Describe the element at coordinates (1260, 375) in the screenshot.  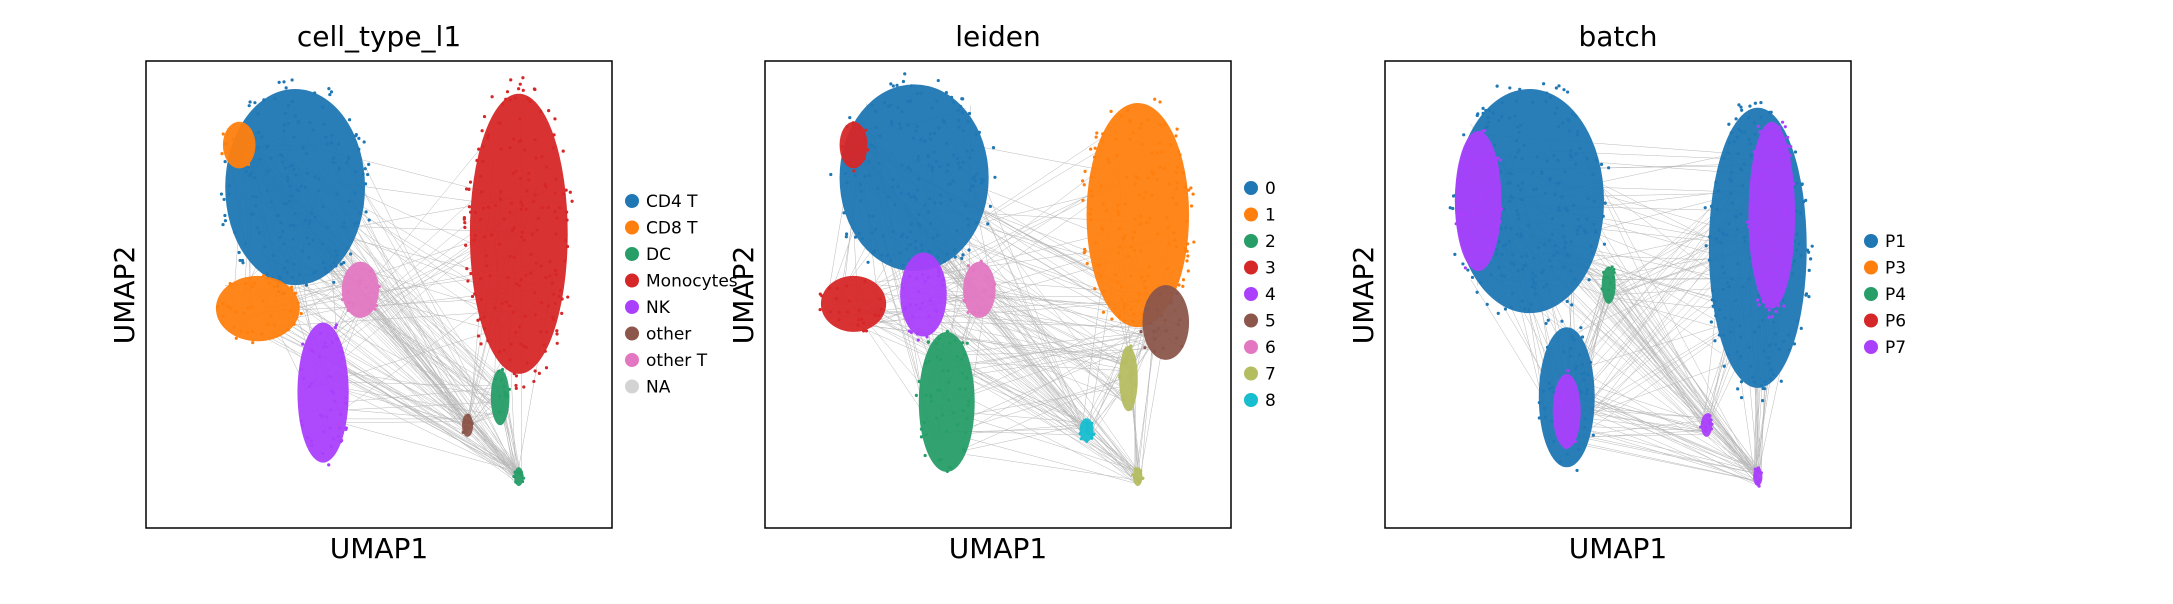
I see `legend-item: 7` at that location.